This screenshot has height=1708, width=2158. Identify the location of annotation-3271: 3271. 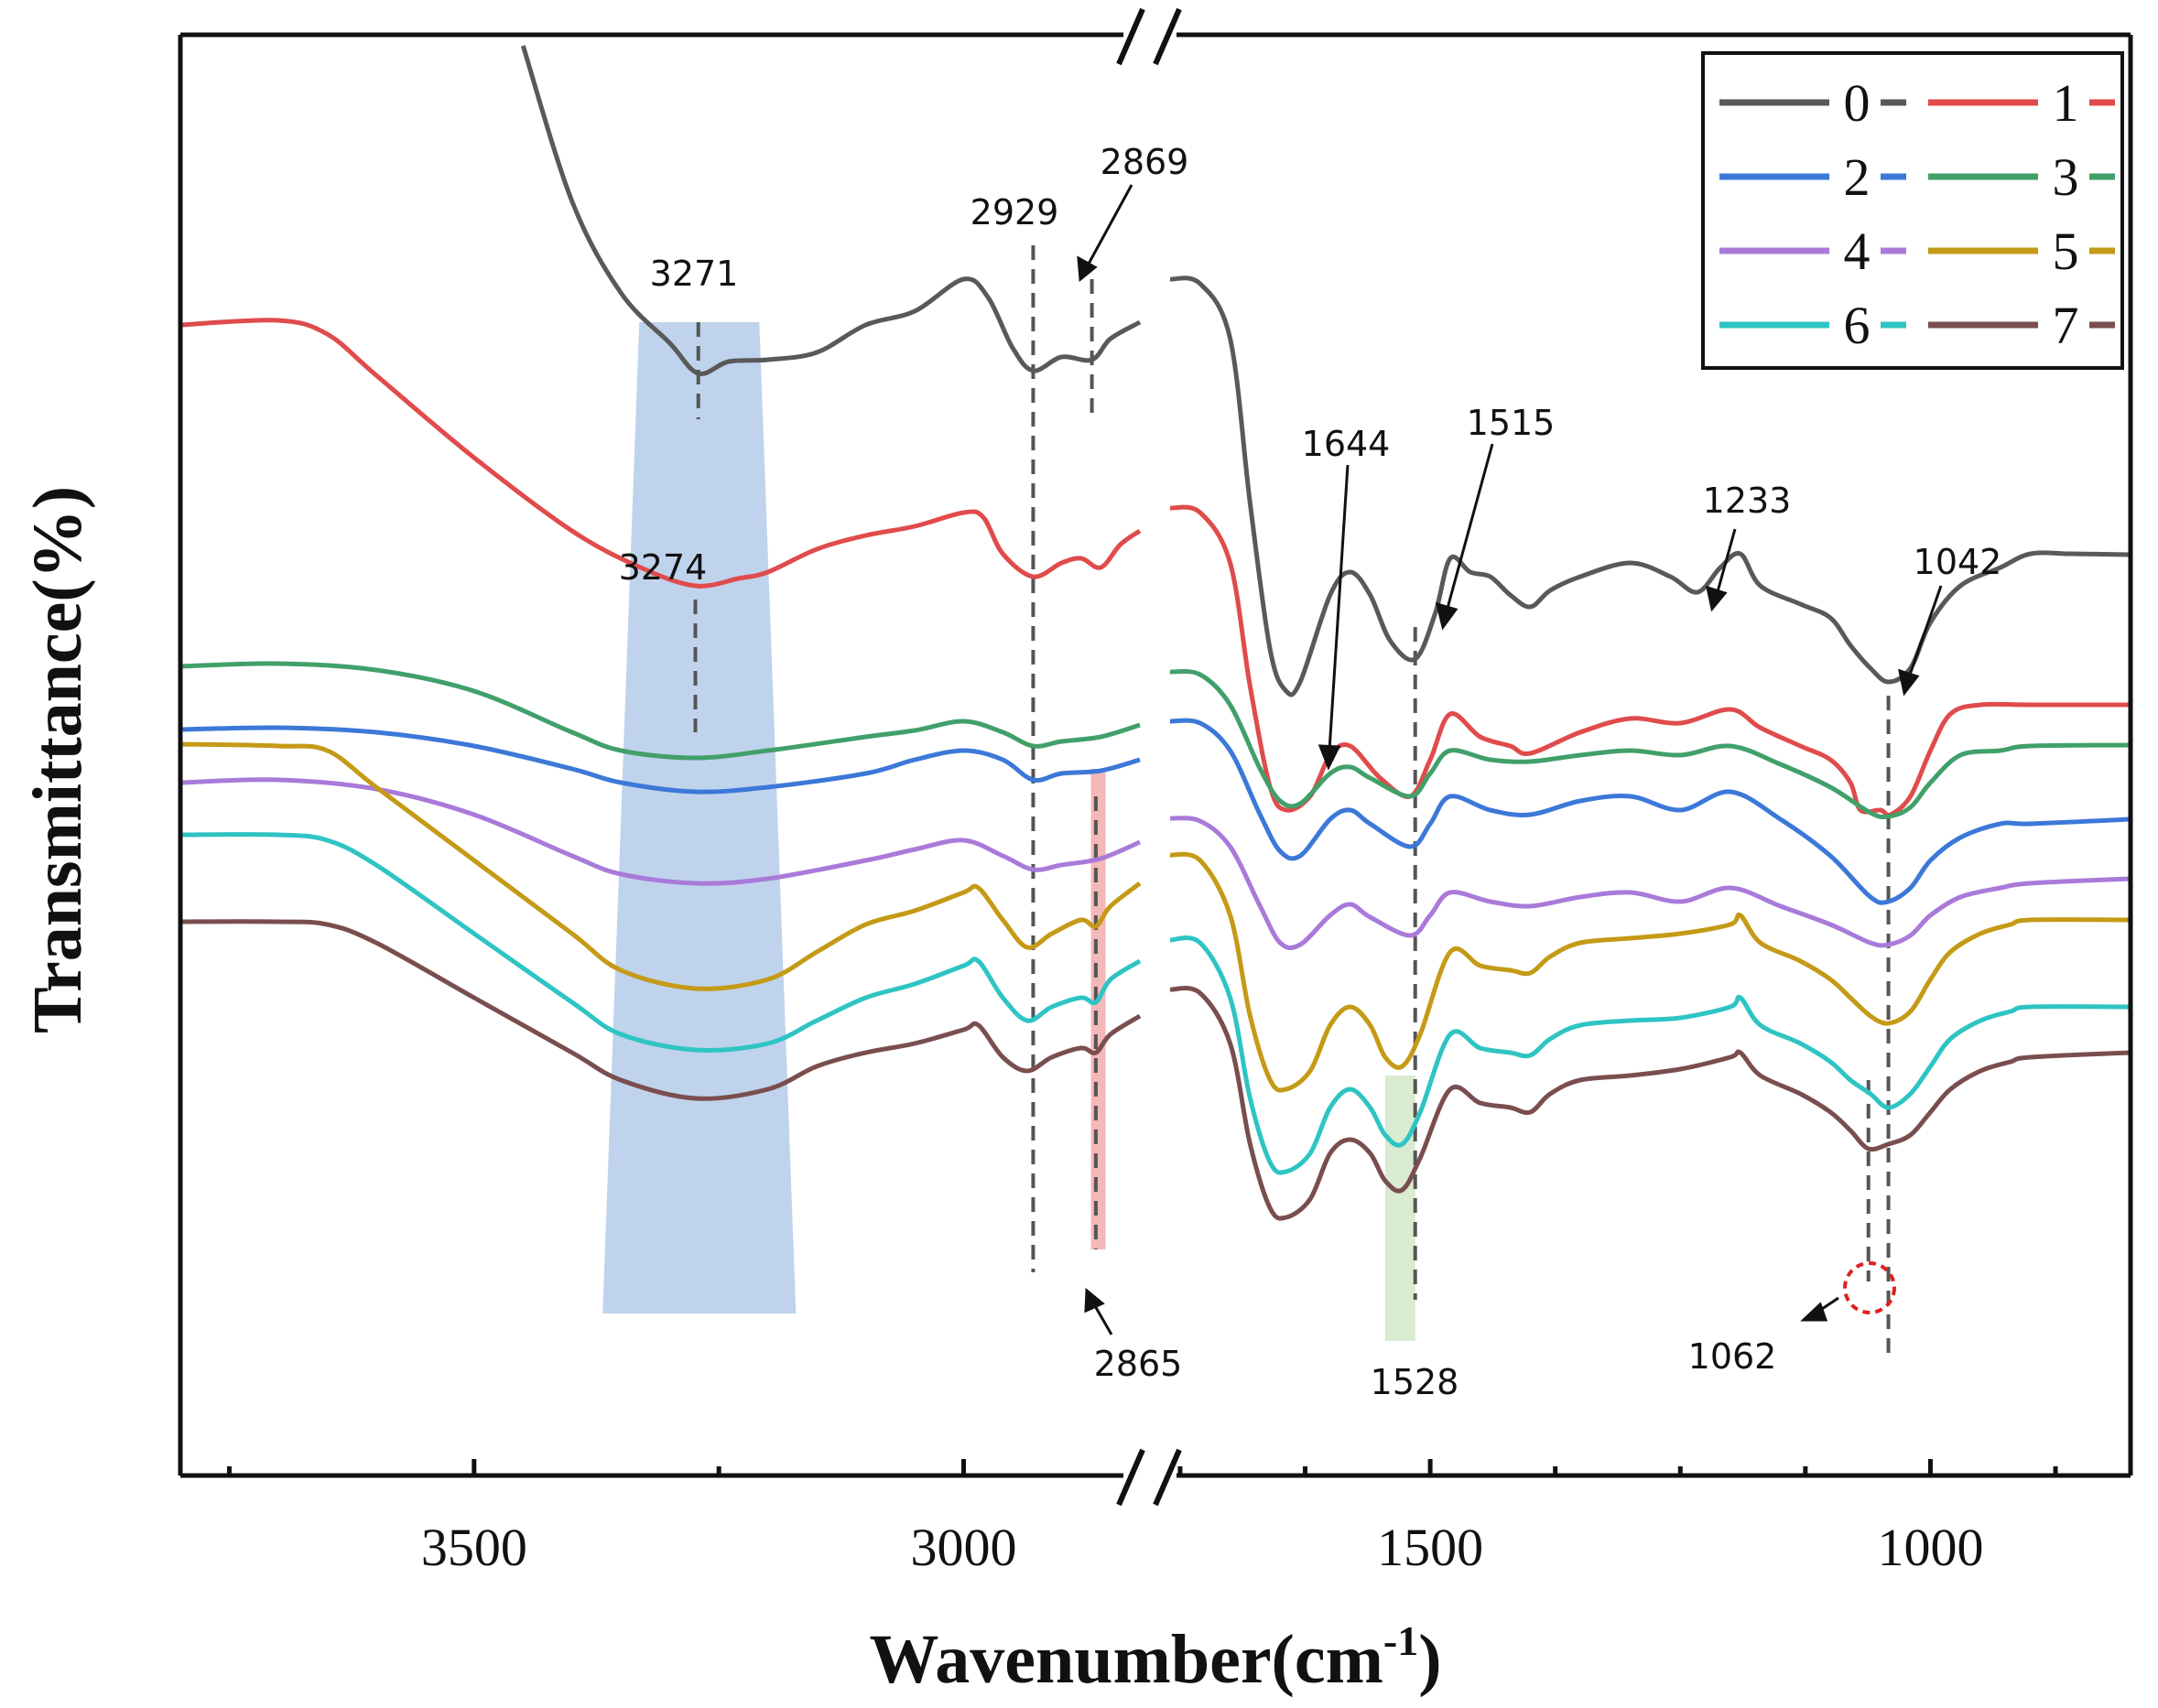
(694, 274).